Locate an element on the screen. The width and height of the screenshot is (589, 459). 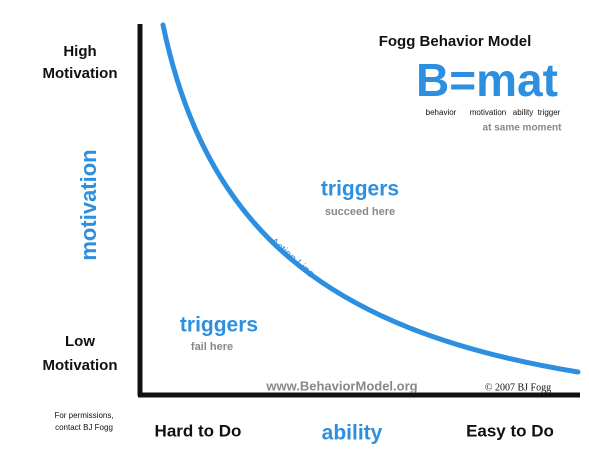
y-high: Motivation is located at coordinates (80, 73).